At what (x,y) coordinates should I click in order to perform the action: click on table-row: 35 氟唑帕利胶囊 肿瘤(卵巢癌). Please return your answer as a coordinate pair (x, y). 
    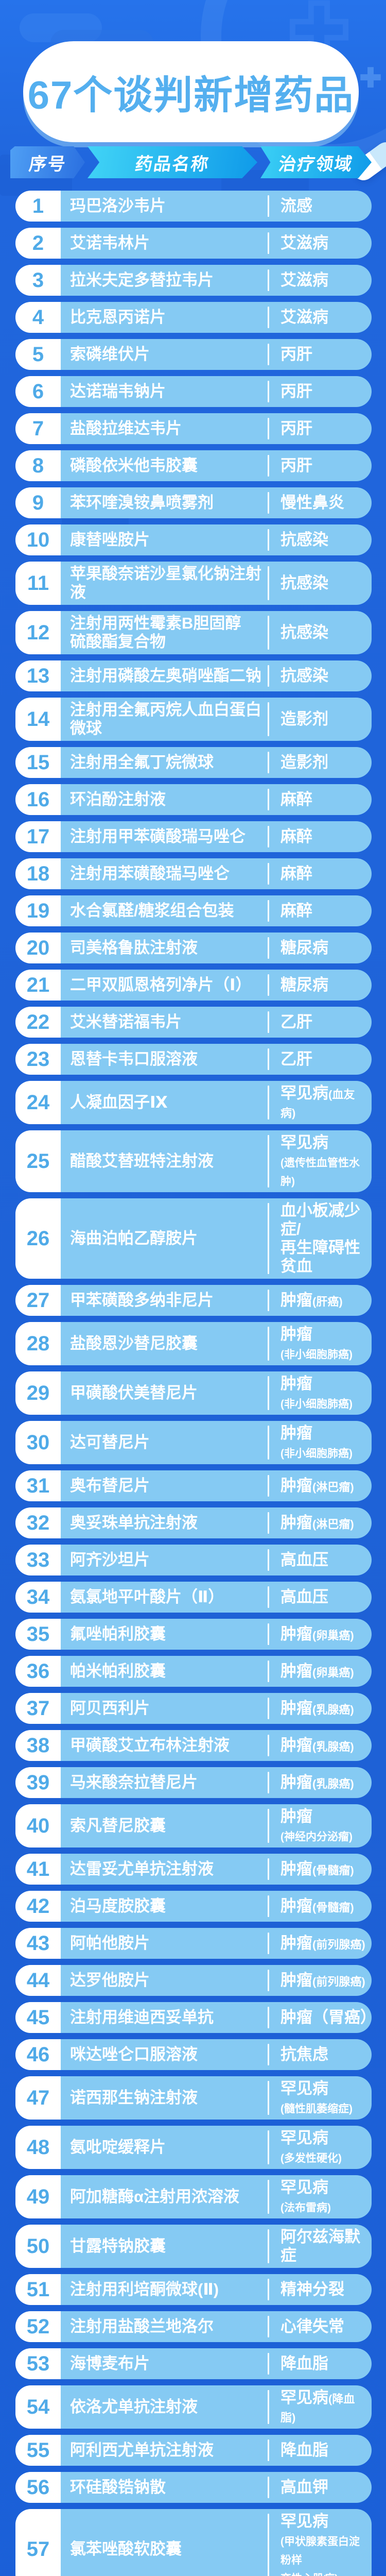
    Looking at the image, I should click on (194, 1634).